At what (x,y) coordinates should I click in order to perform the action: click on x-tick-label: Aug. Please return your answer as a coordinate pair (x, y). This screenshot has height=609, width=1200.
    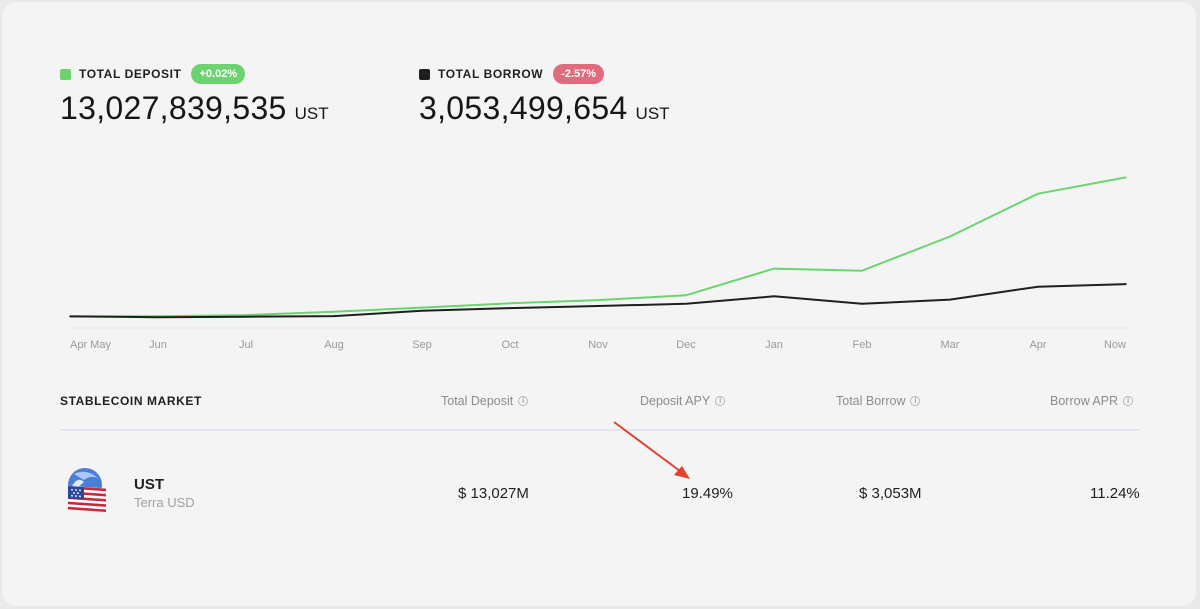
    Looking at the image, I should click on (334, 345).